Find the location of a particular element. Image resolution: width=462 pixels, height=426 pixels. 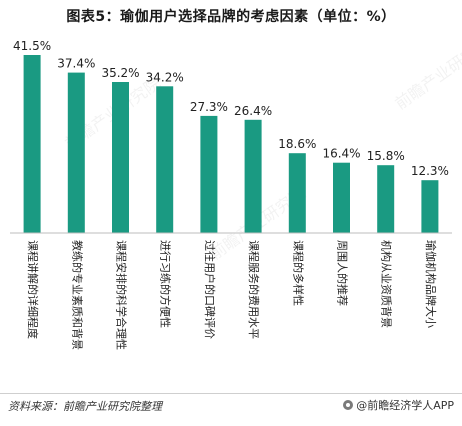

value-label: 37.4% is located at coordinates (76, 64).